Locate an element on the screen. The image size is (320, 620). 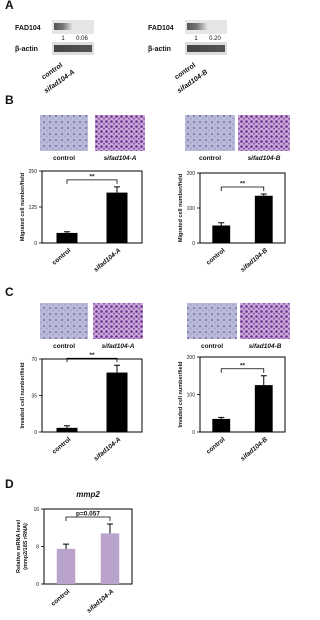
blot-images is located at coordinates (139, 37).